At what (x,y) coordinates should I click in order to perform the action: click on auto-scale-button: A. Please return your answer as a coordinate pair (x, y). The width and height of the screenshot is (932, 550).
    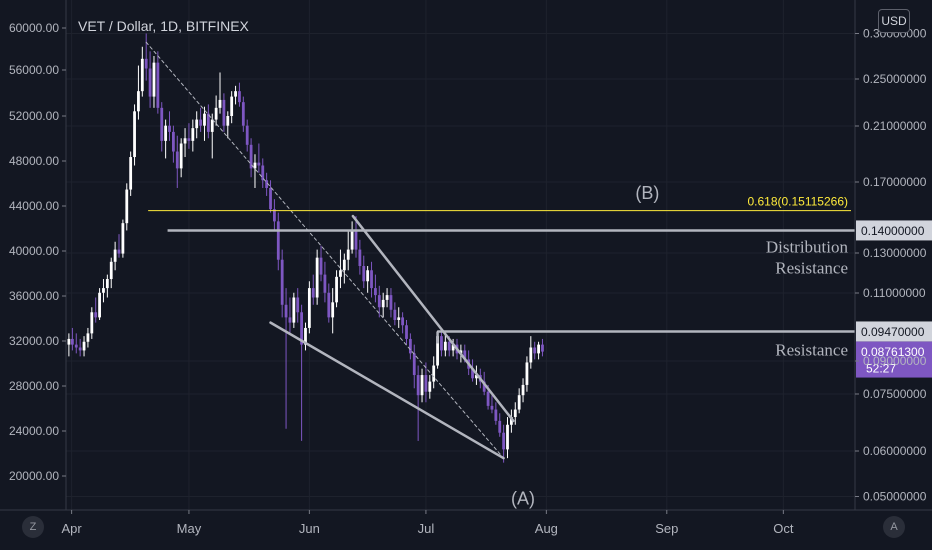
    Looking at the image, I should click on (894, 527).